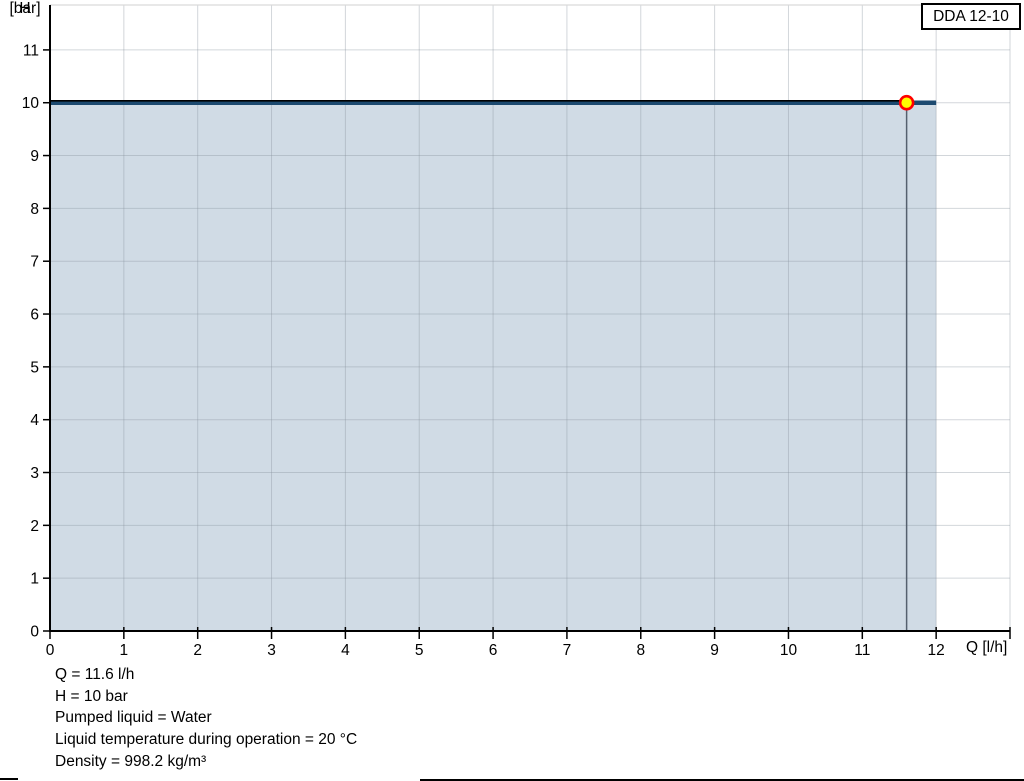 The image size is (1024, 781). What do you see at coordinates (131, 761) in the screenshot?
I see `caption-density: Density = 998.2 kg/m³` at bounding box center [131, 761].